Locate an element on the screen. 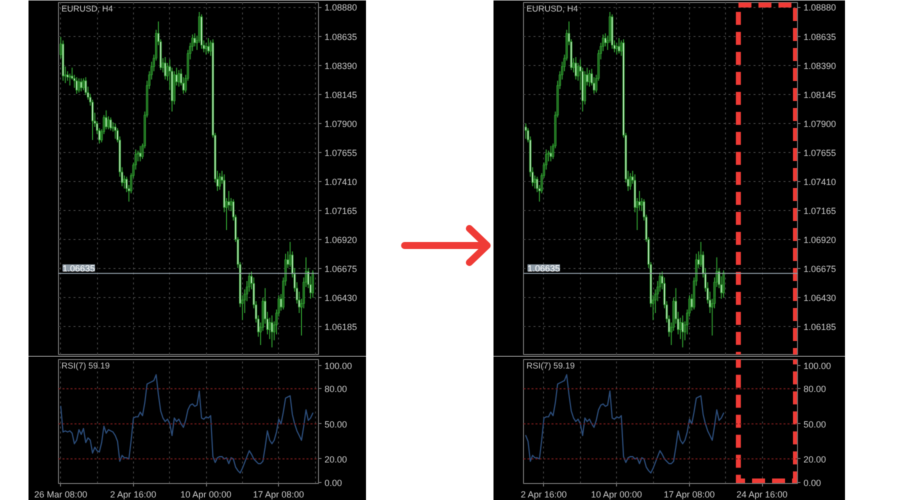 This screenshot has width=900, height=500. x-tick-label: 24 Apr 16:00 is located at coordinates (762, 495).